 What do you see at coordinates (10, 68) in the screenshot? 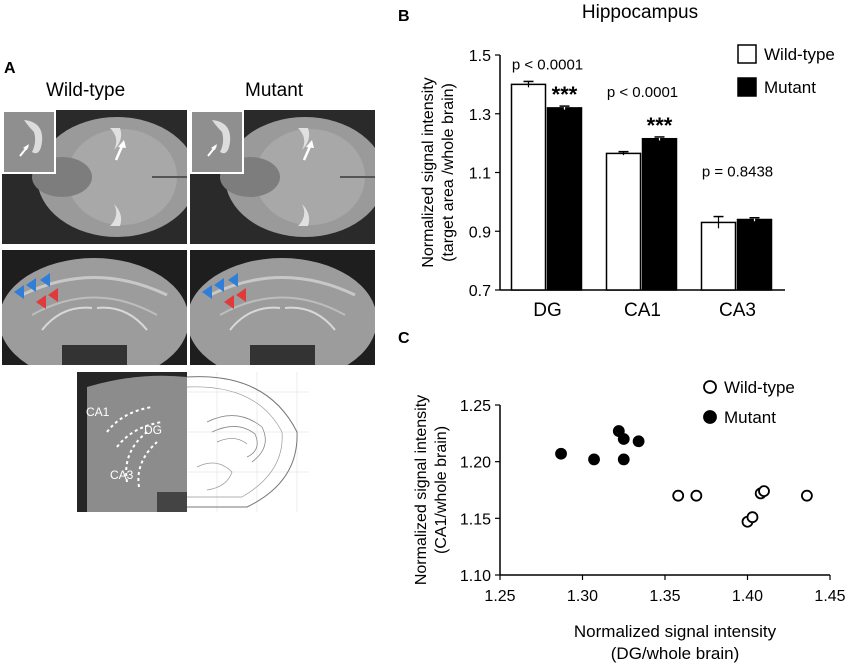
I see `panel-a-letter: A` at bounding box center [10, 68].